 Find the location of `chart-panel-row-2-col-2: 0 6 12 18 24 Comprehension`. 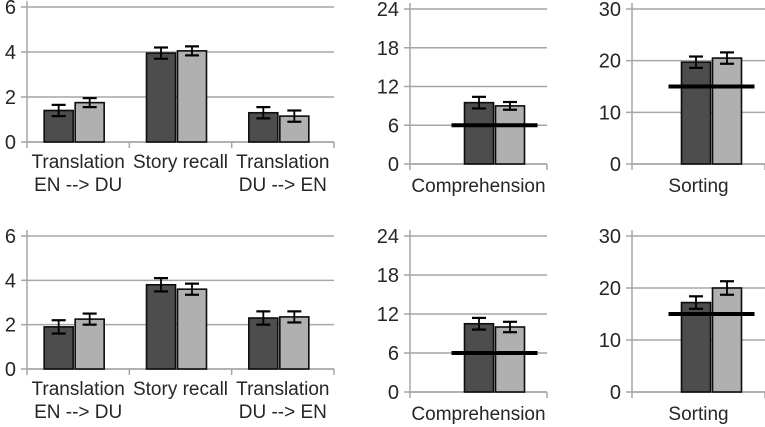

chart-panel-row-2-col-2: 0 6 12 18 24 Comprehension is located at coordinates (459, 320).